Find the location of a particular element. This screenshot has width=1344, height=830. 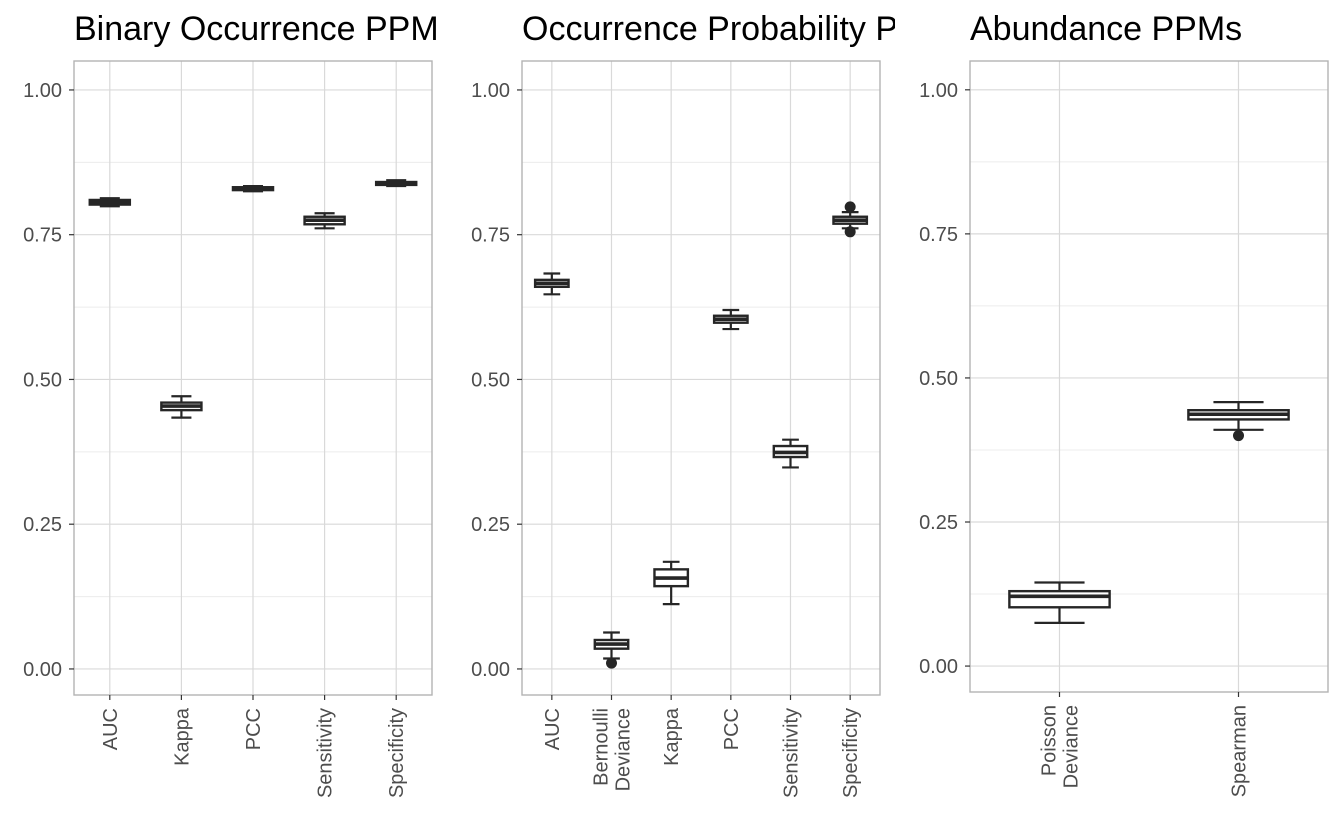

box-body is located at coordinates (1059, 599).